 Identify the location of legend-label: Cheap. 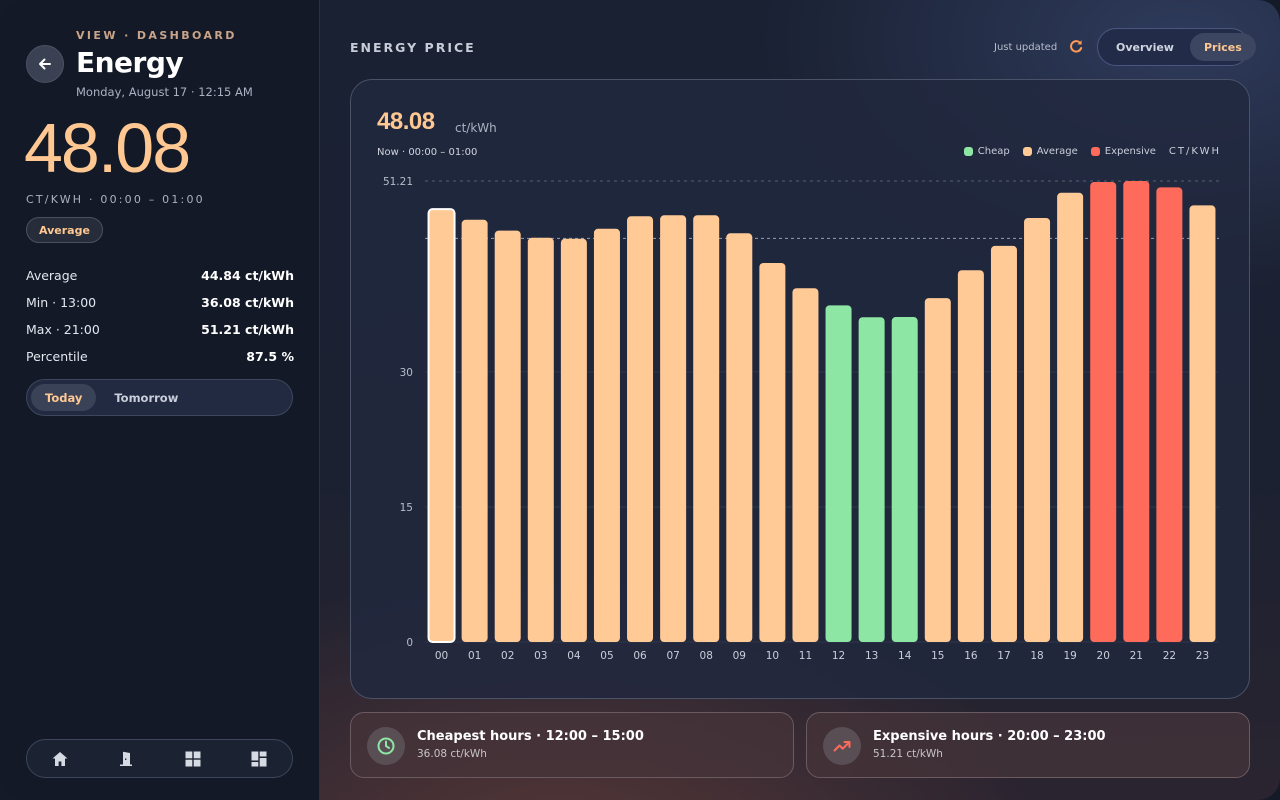
(993, 151).